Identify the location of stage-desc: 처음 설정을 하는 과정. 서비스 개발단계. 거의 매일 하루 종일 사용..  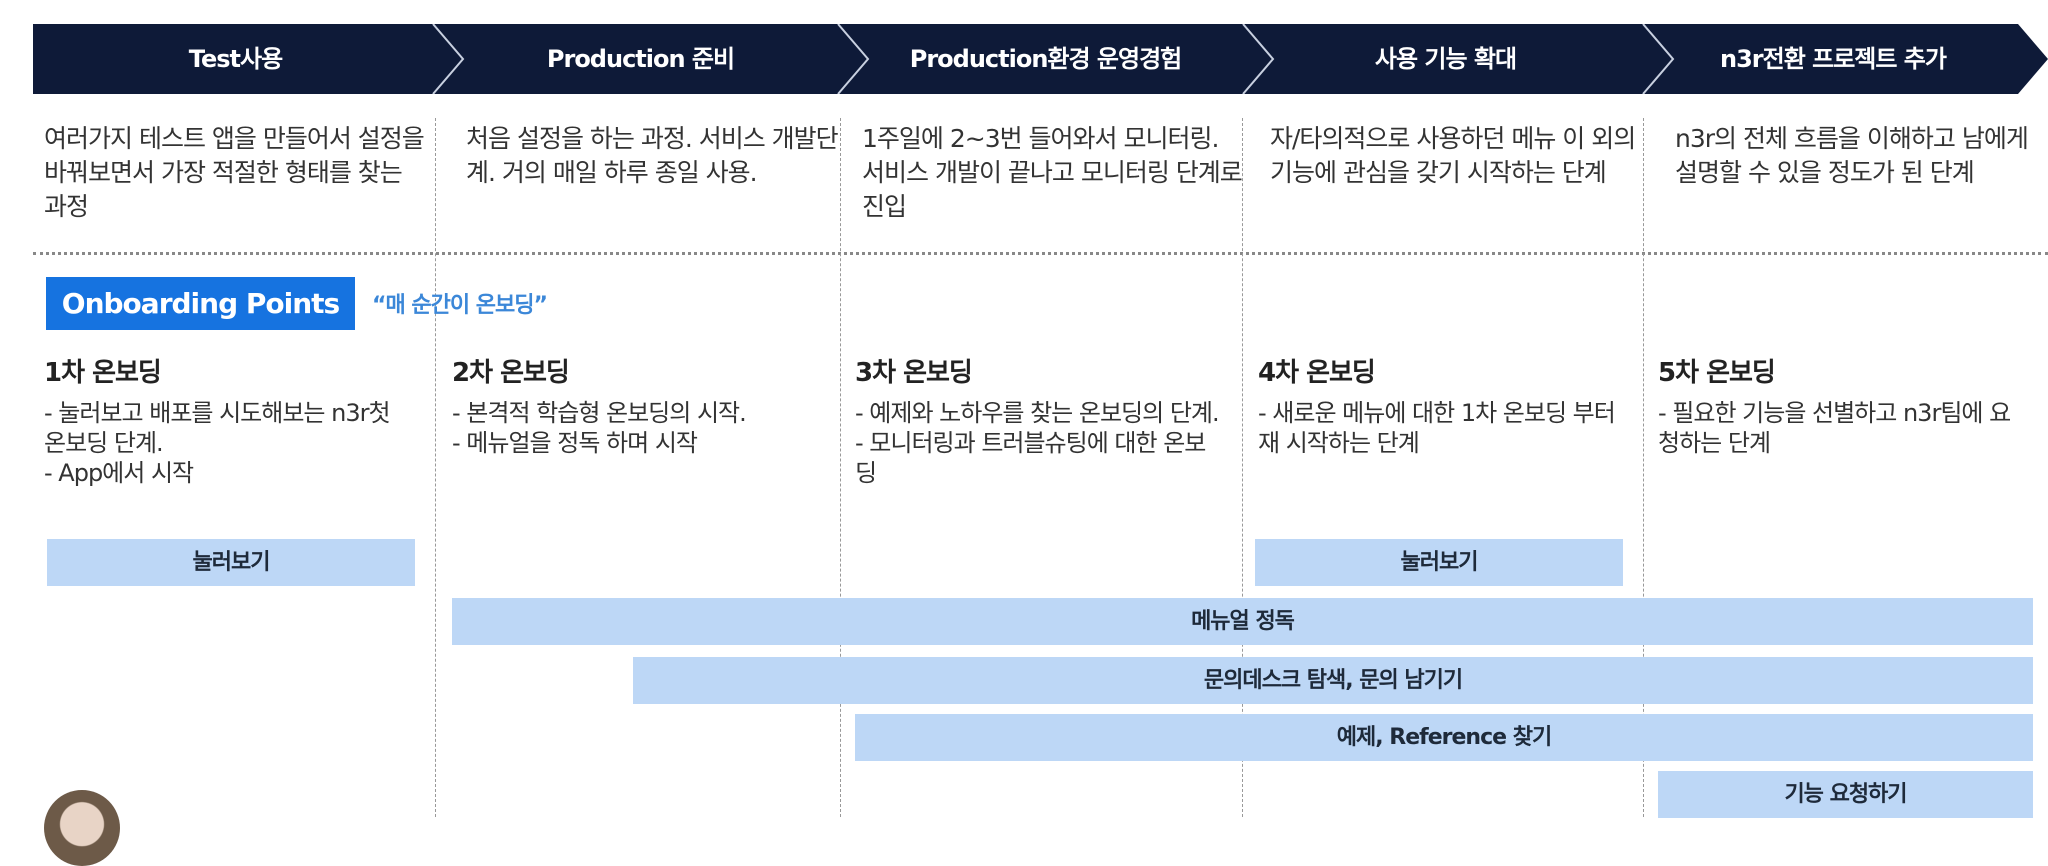
(652, 155).